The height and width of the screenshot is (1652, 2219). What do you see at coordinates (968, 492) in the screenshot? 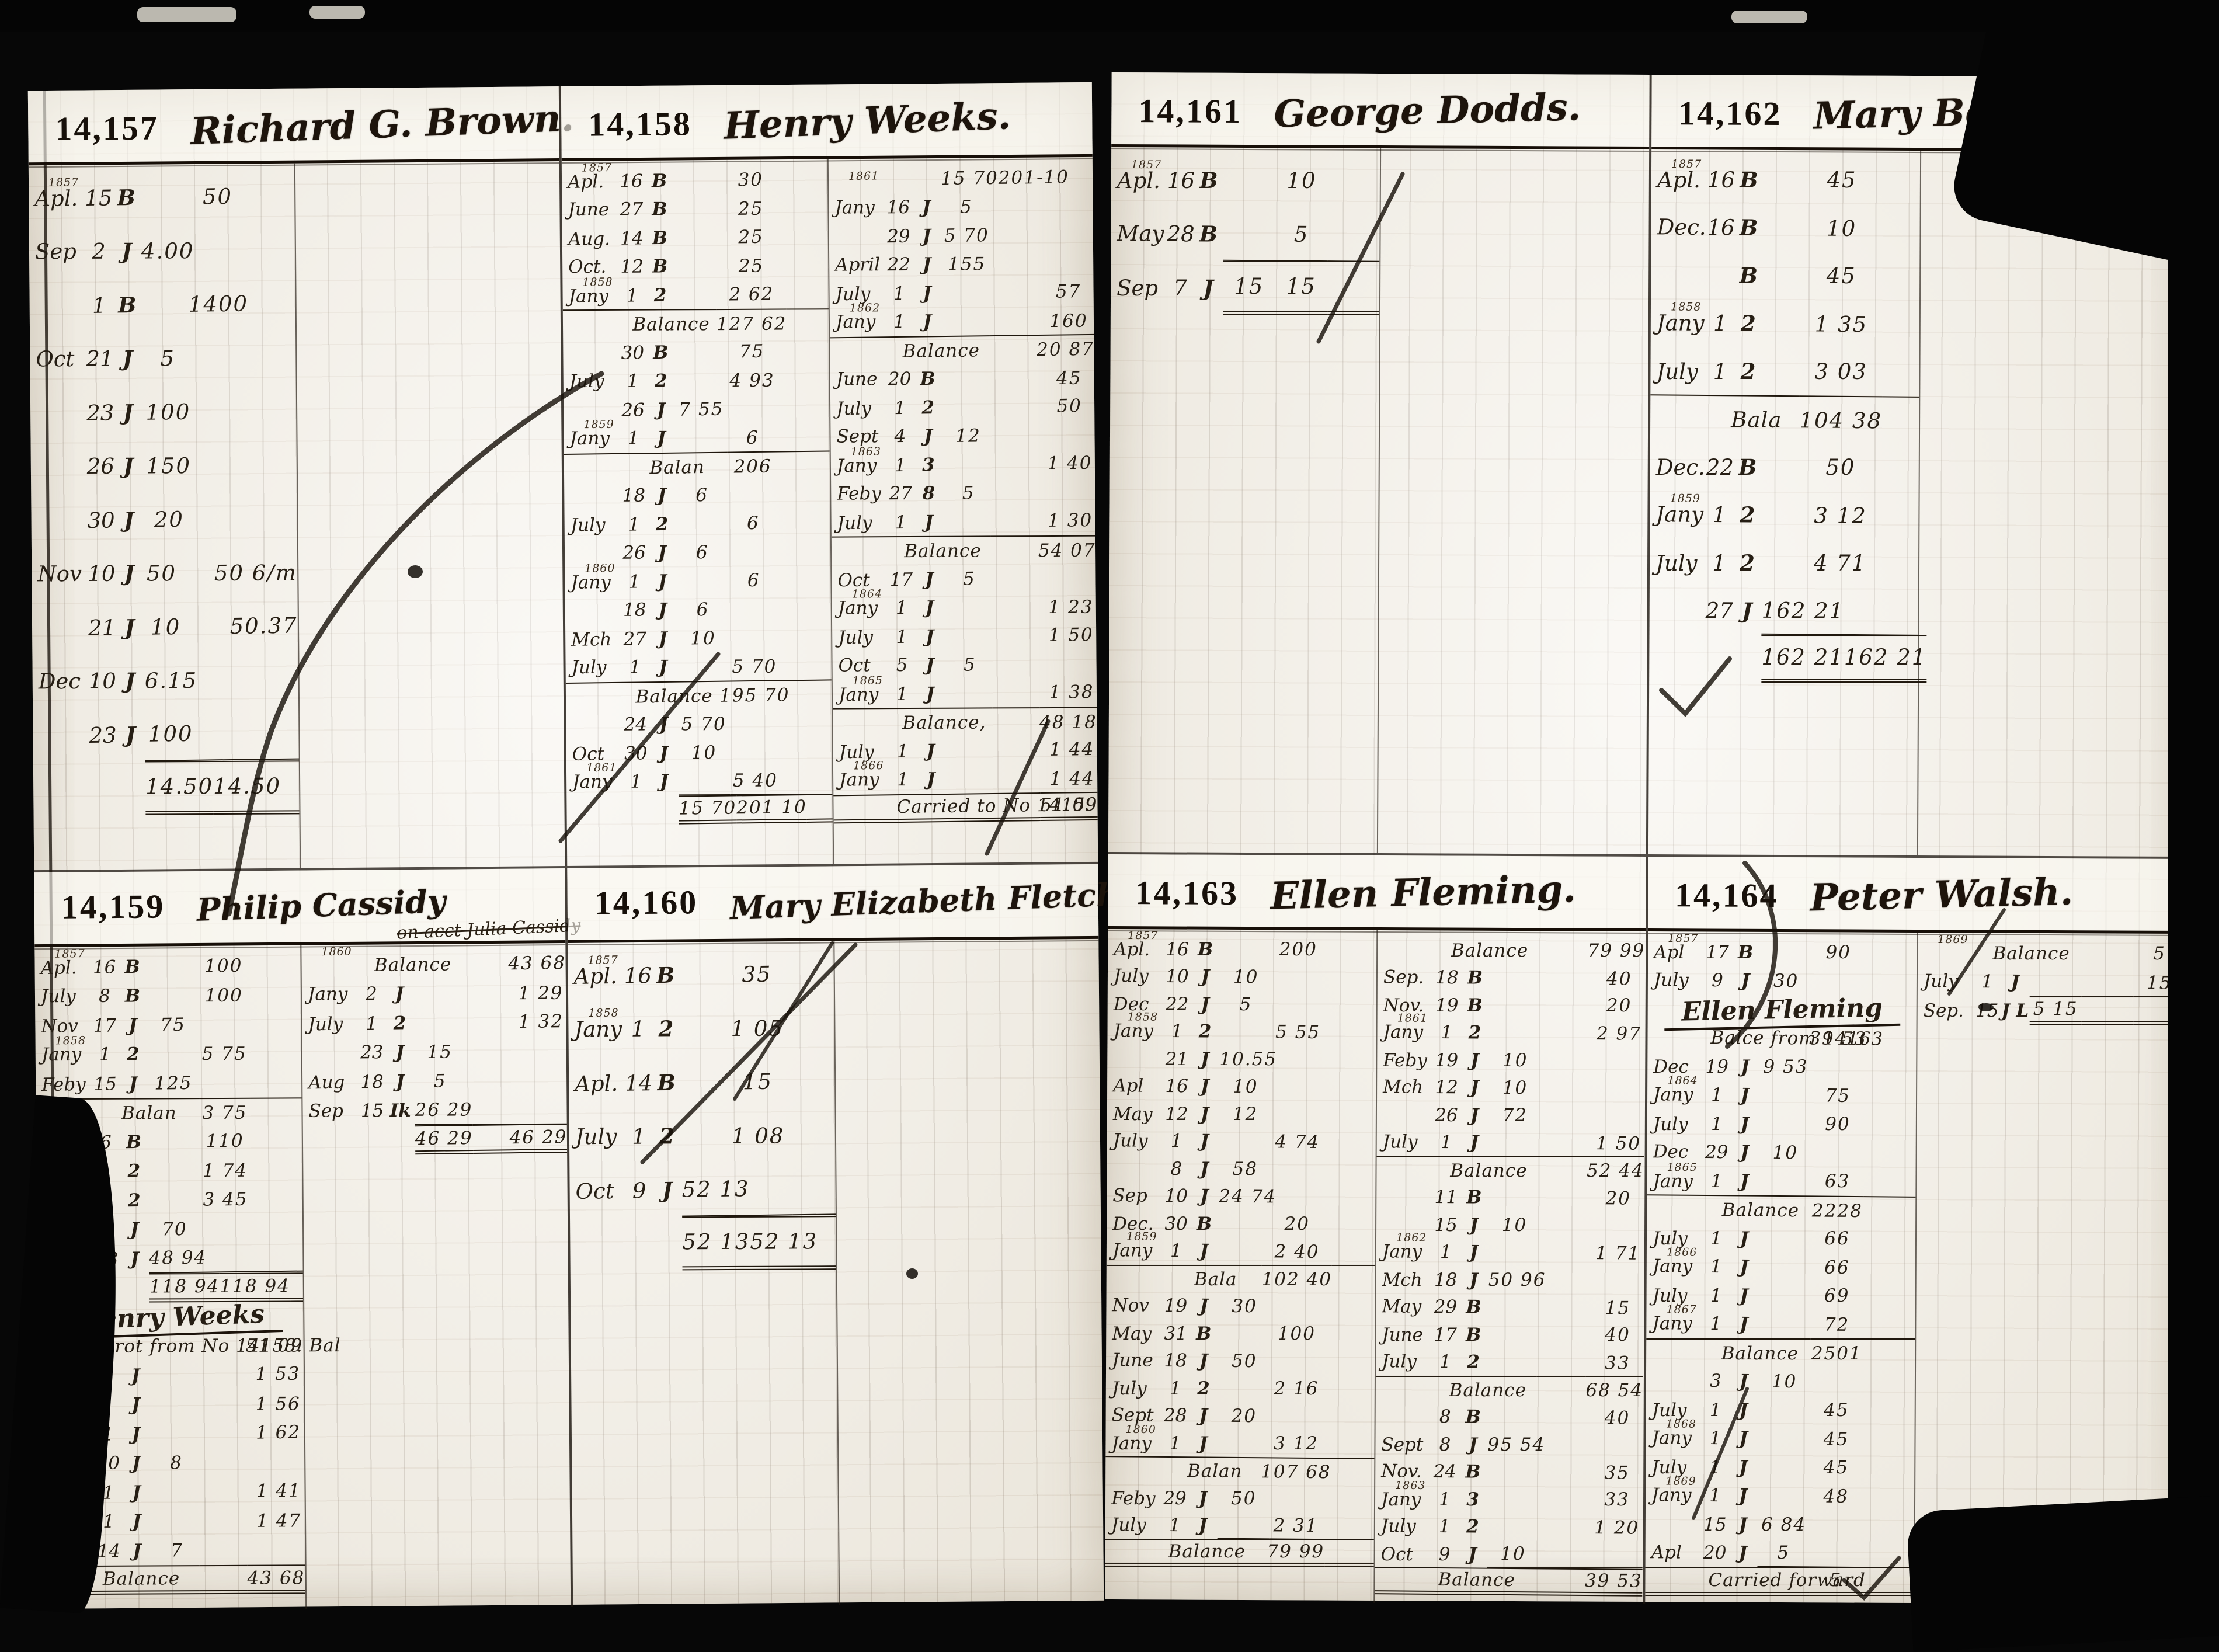
I see `entry-amount-1: 5` at bounding box center [968, 492].